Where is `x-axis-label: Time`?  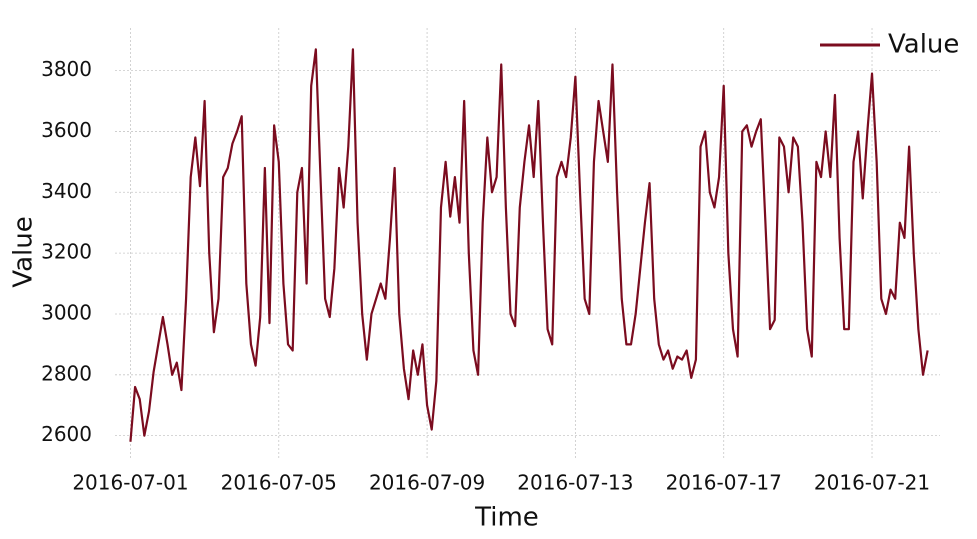
x-axis-label: Time is located at coordinates (506, 518).